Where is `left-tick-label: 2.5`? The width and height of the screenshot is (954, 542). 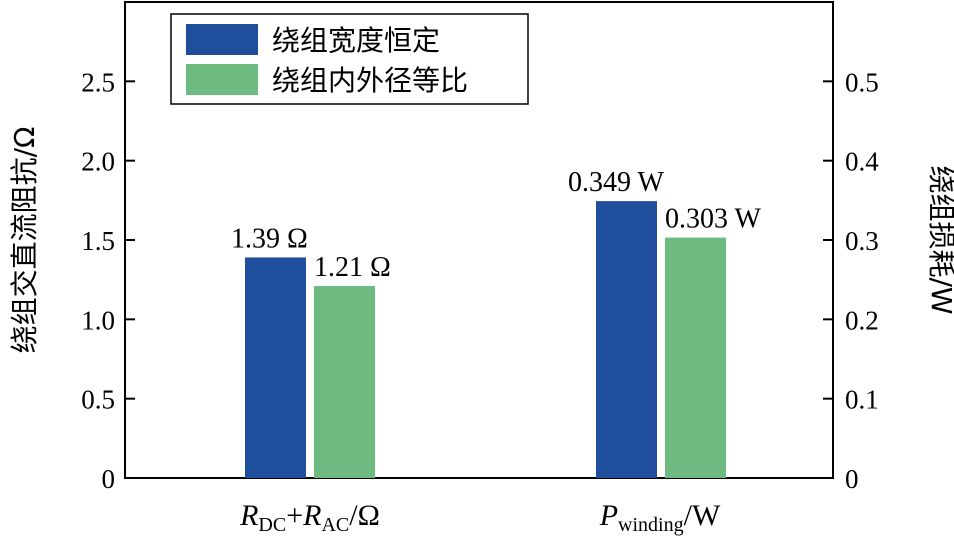
left-tick-label: 2.5 is located at coordinates (98, 82).